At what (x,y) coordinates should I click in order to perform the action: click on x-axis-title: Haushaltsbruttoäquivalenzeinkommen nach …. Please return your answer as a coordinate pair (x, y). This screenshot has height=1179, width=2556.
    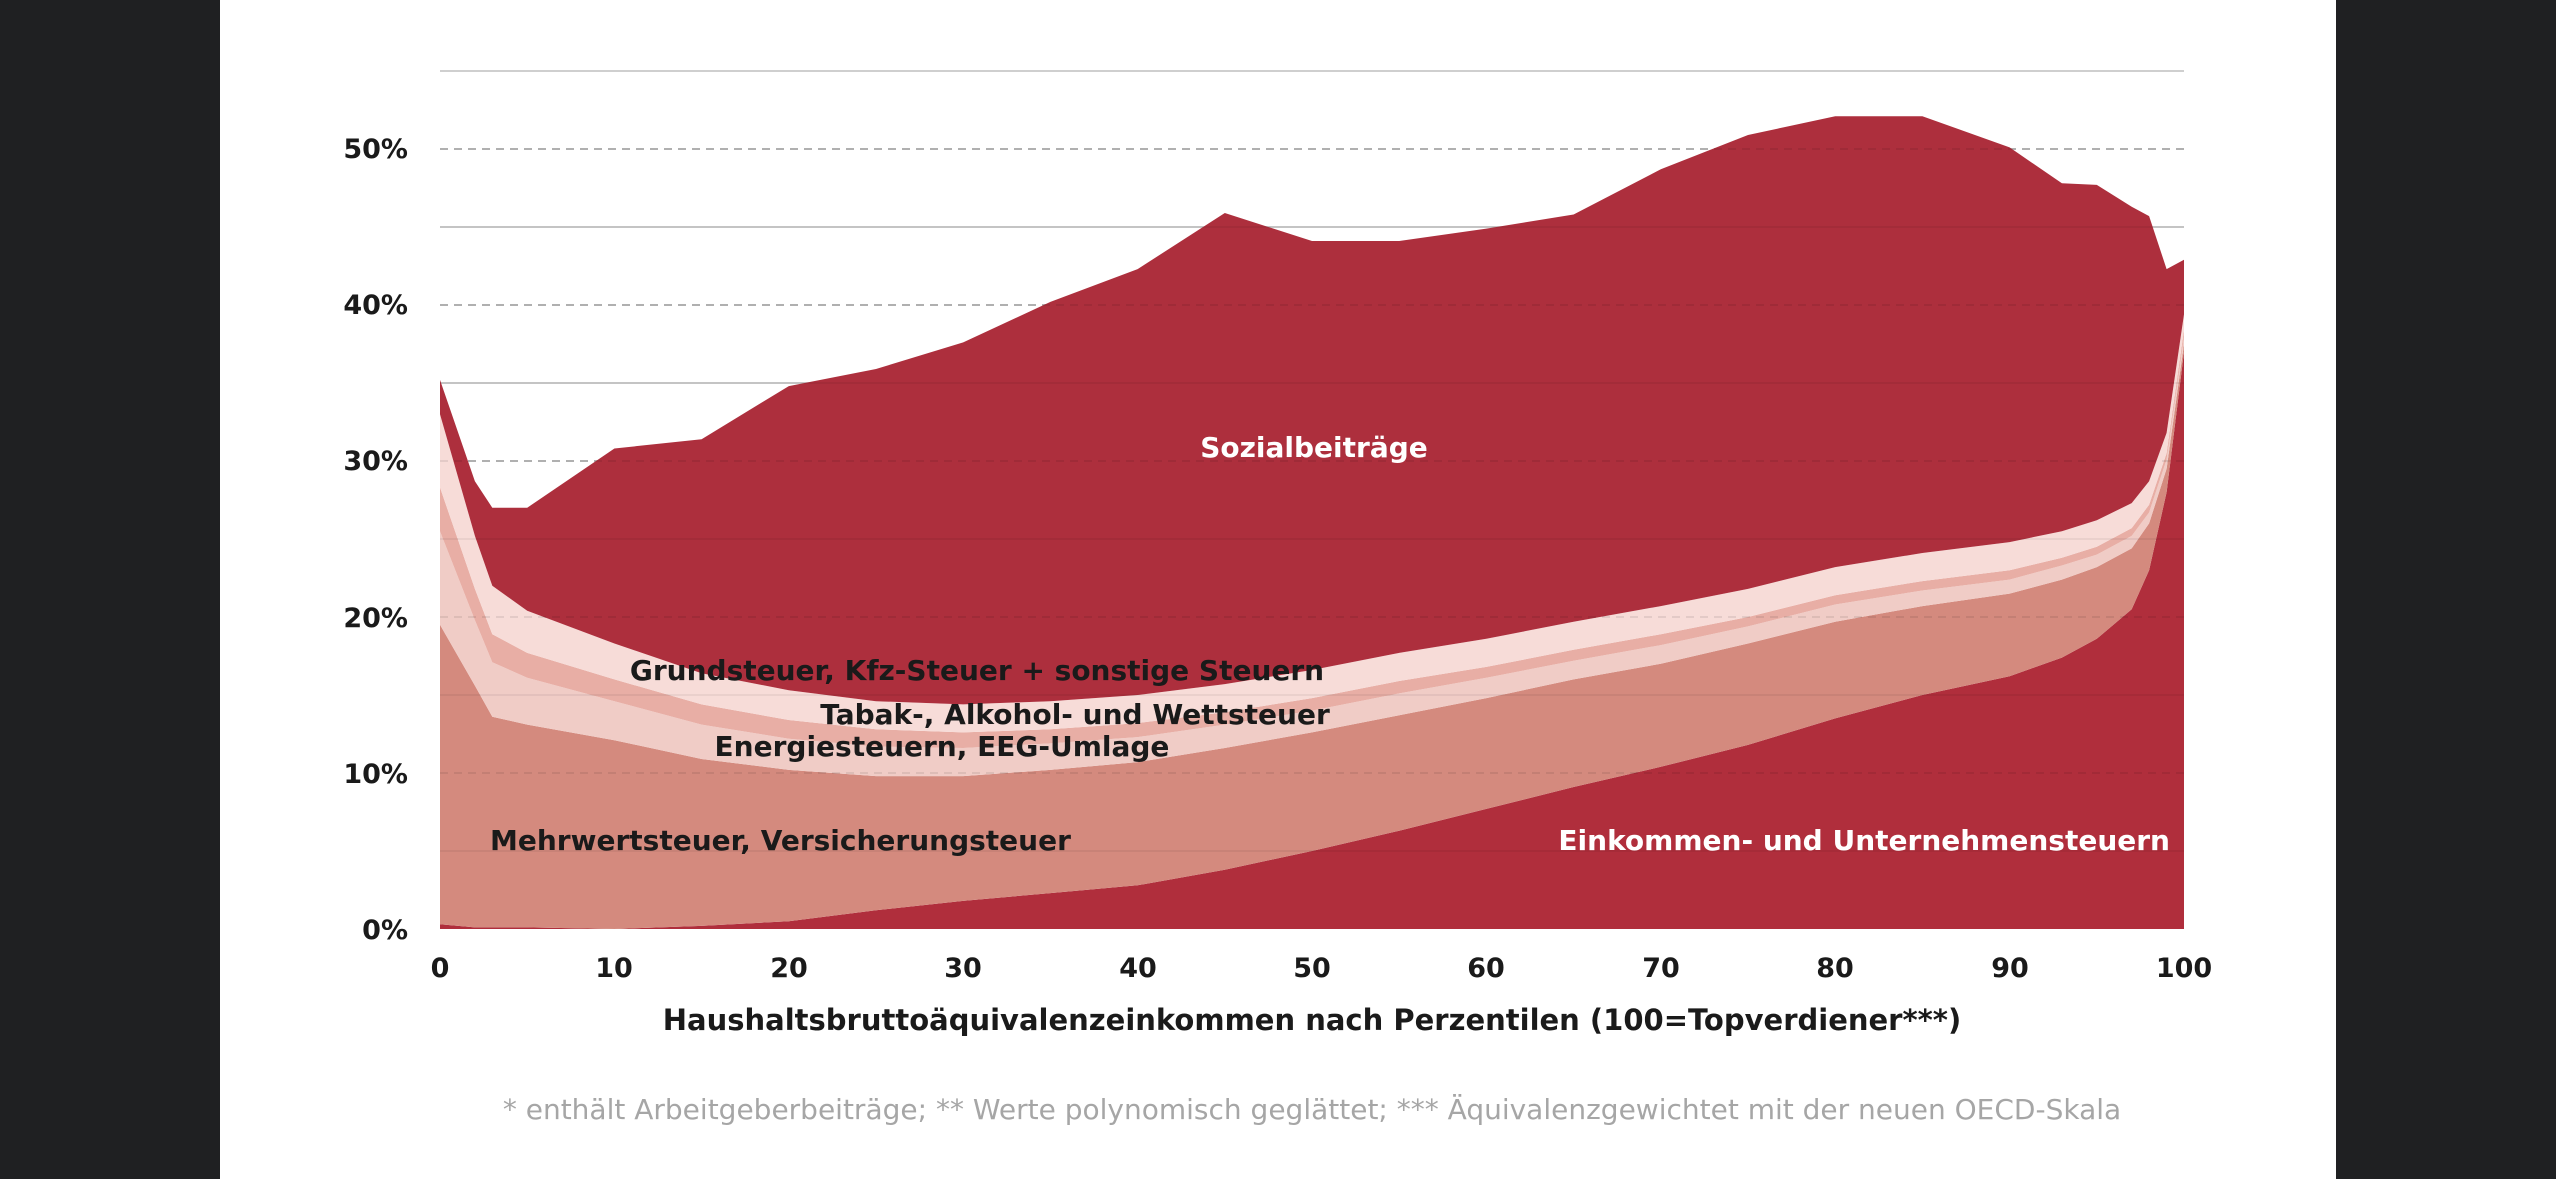
    Looking at the image, I should click on (1312, 1020).